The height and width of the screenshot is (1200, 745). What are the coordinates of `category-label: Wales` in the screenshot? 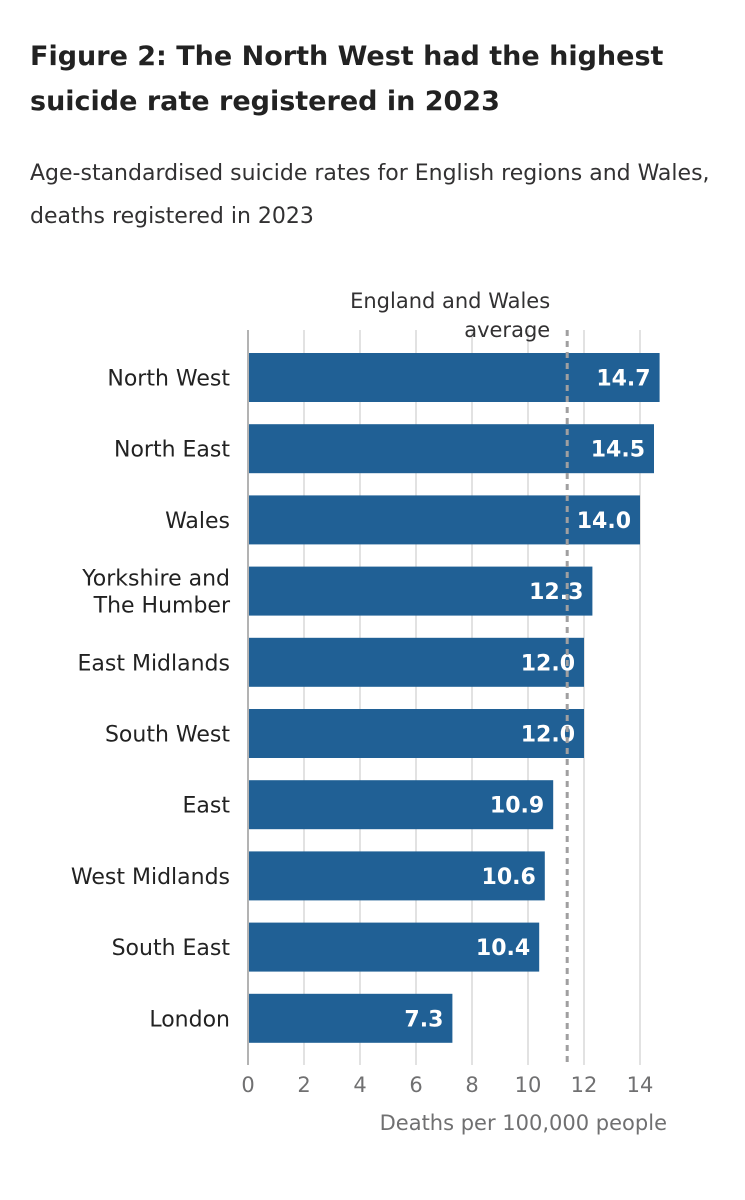 It's located at (197, 521).